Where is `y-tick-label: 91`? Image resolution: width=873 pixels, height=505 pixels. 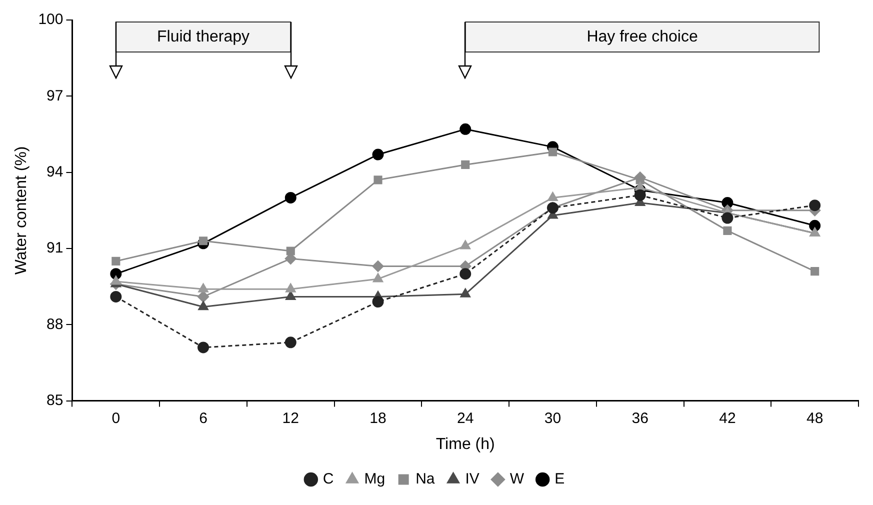
y-tick-label: 91 is located at coordinates (55, 248).